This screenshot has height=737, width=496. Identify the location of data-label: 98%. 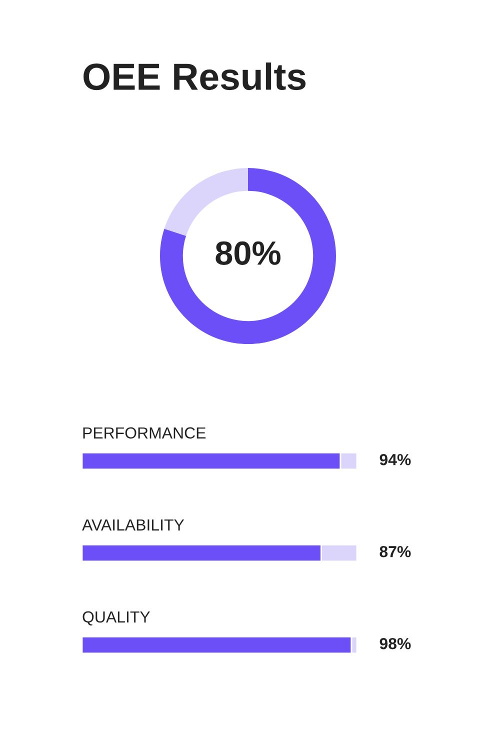
(395, 644).